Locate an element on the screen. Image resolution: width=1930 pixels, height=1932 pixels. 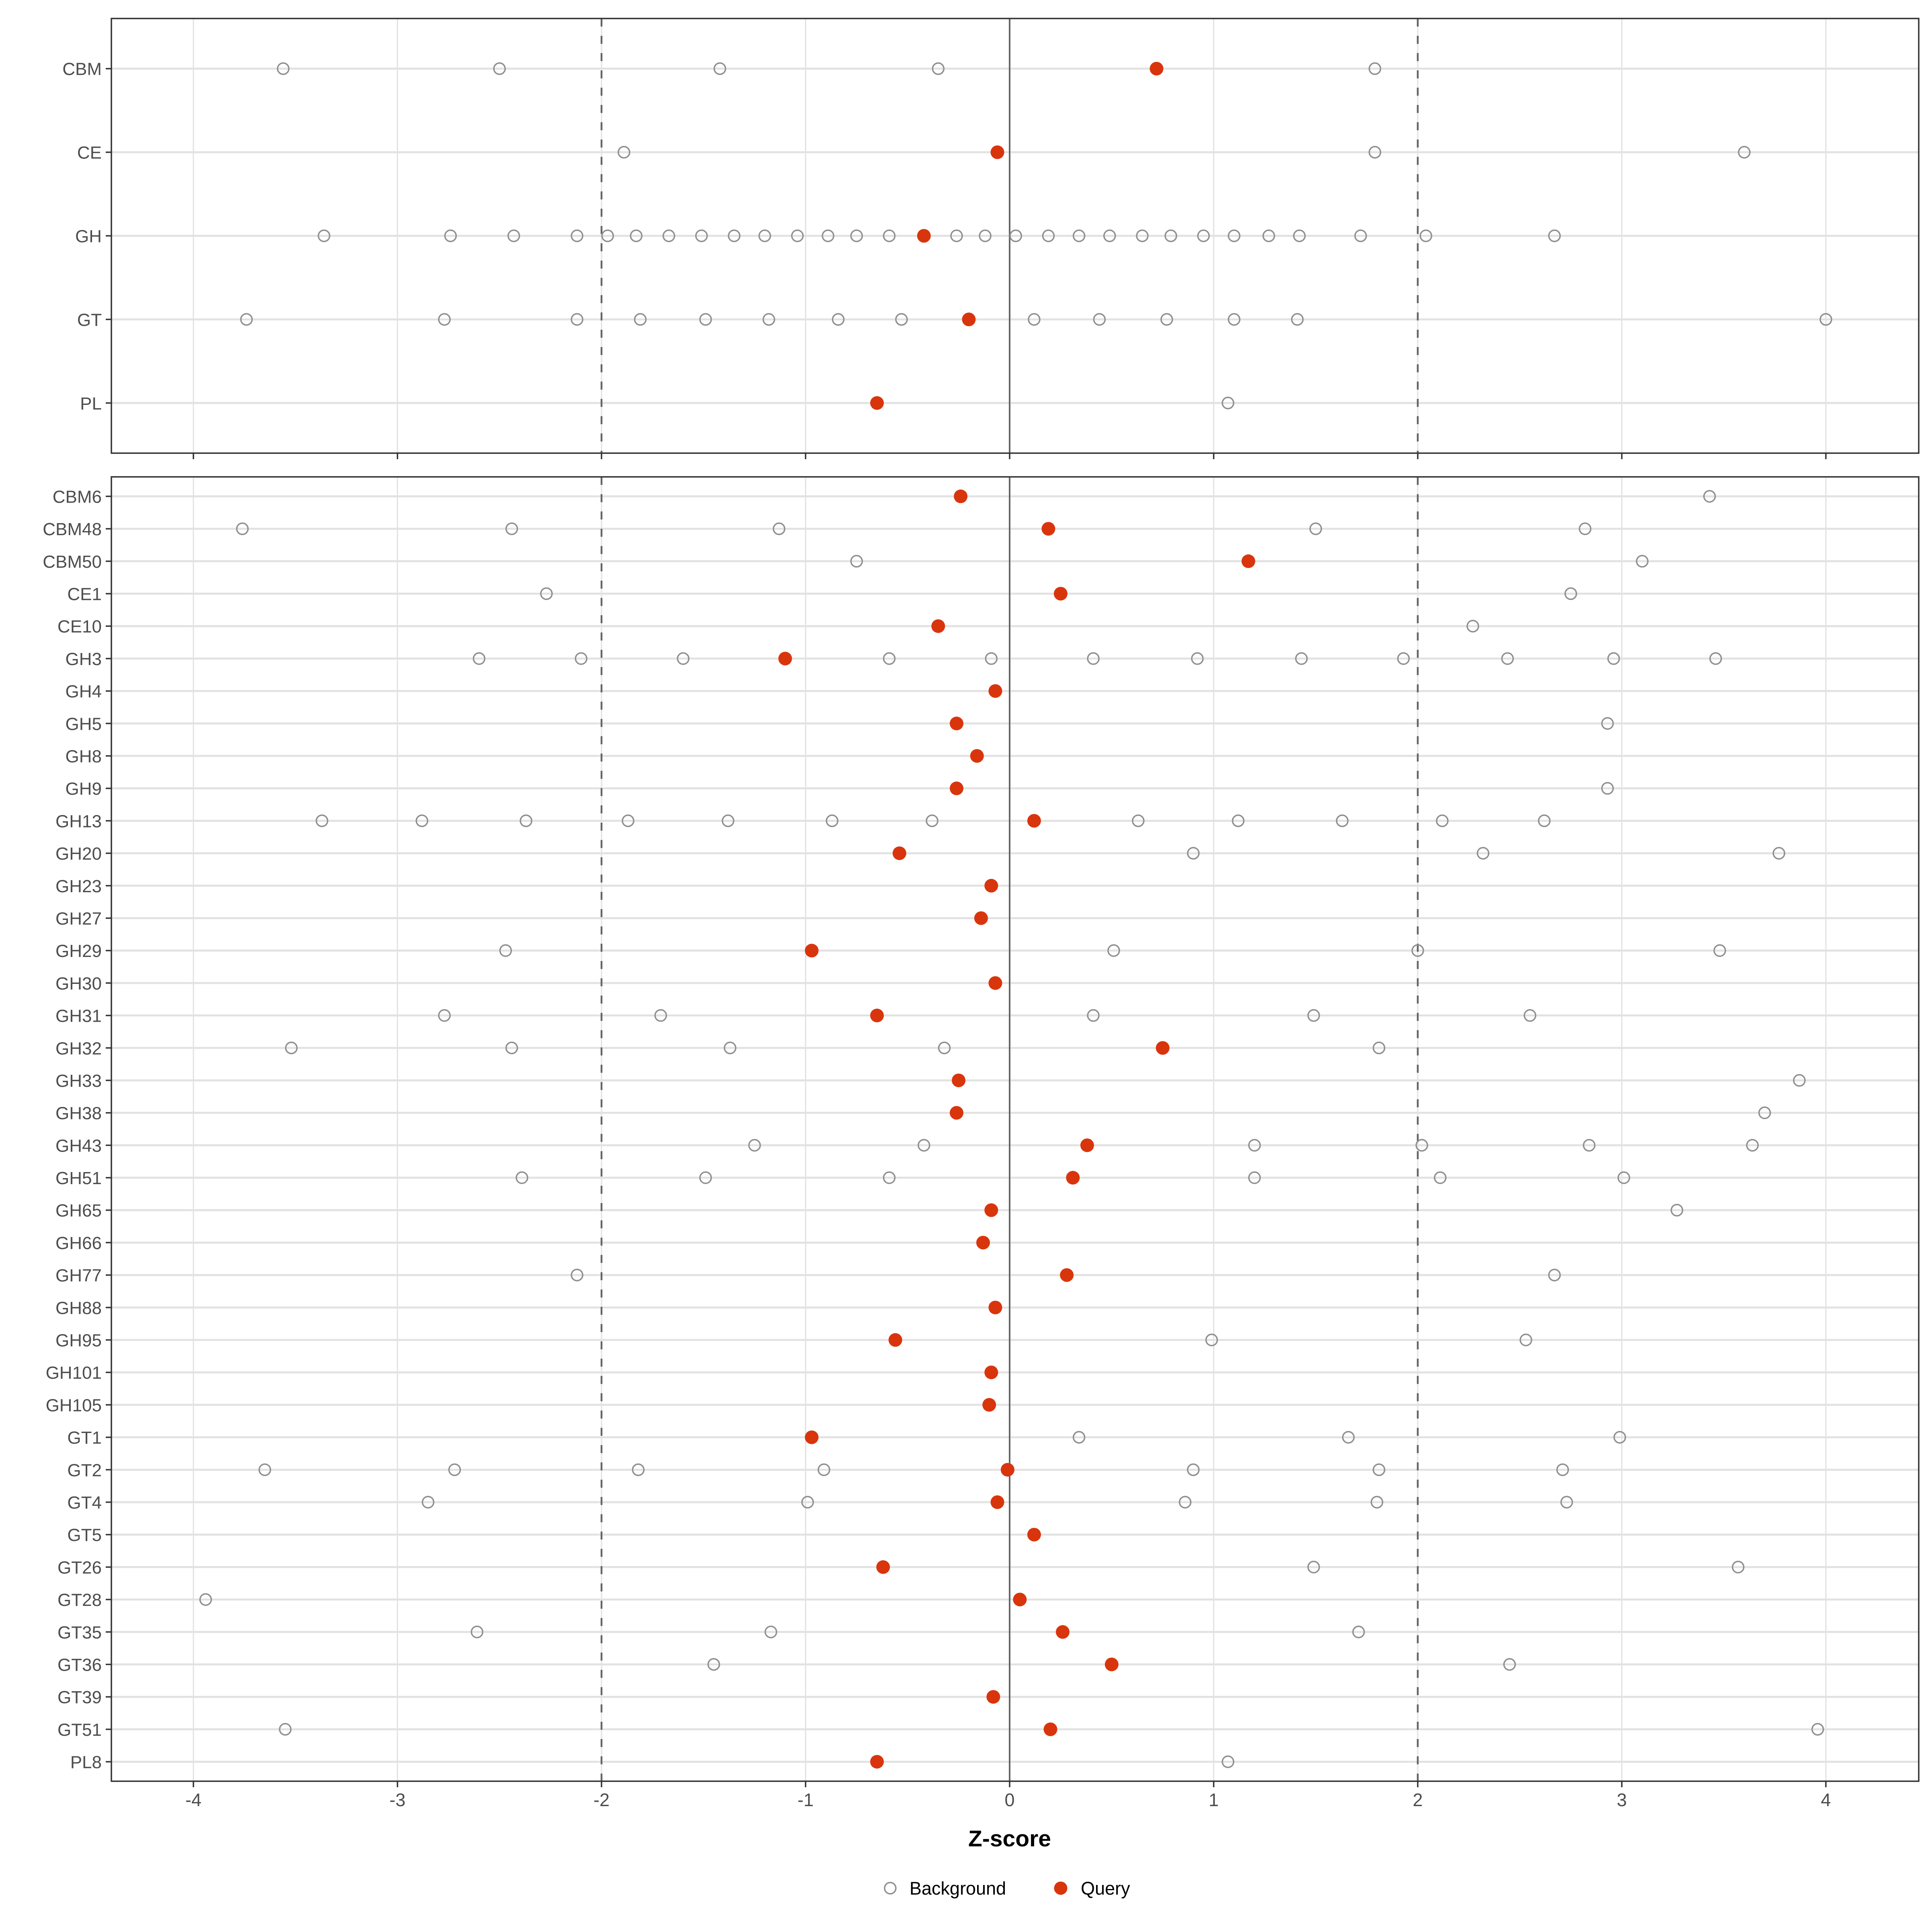
row-label: GT51 is located at coordinates (79, 1730).